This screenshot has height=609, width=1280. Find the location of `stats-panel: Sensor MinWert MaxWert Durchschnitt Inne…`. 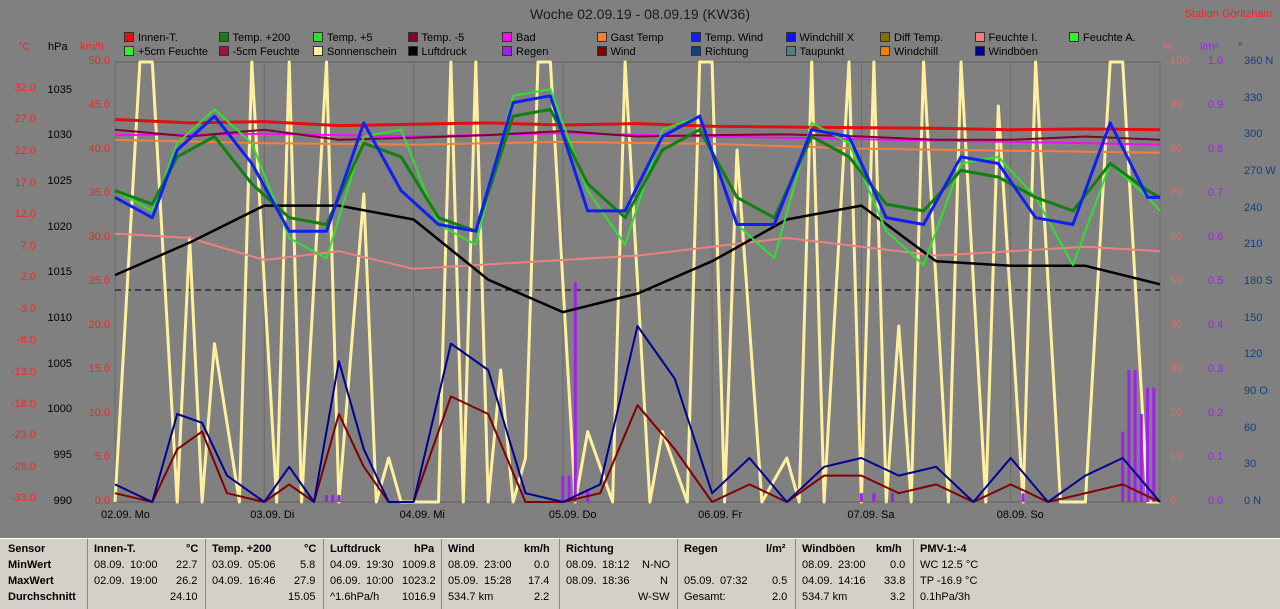

stats-panel: Sensor MinWert MaxWert Durchschnitt Inne… is located at coordinates (640, 573).